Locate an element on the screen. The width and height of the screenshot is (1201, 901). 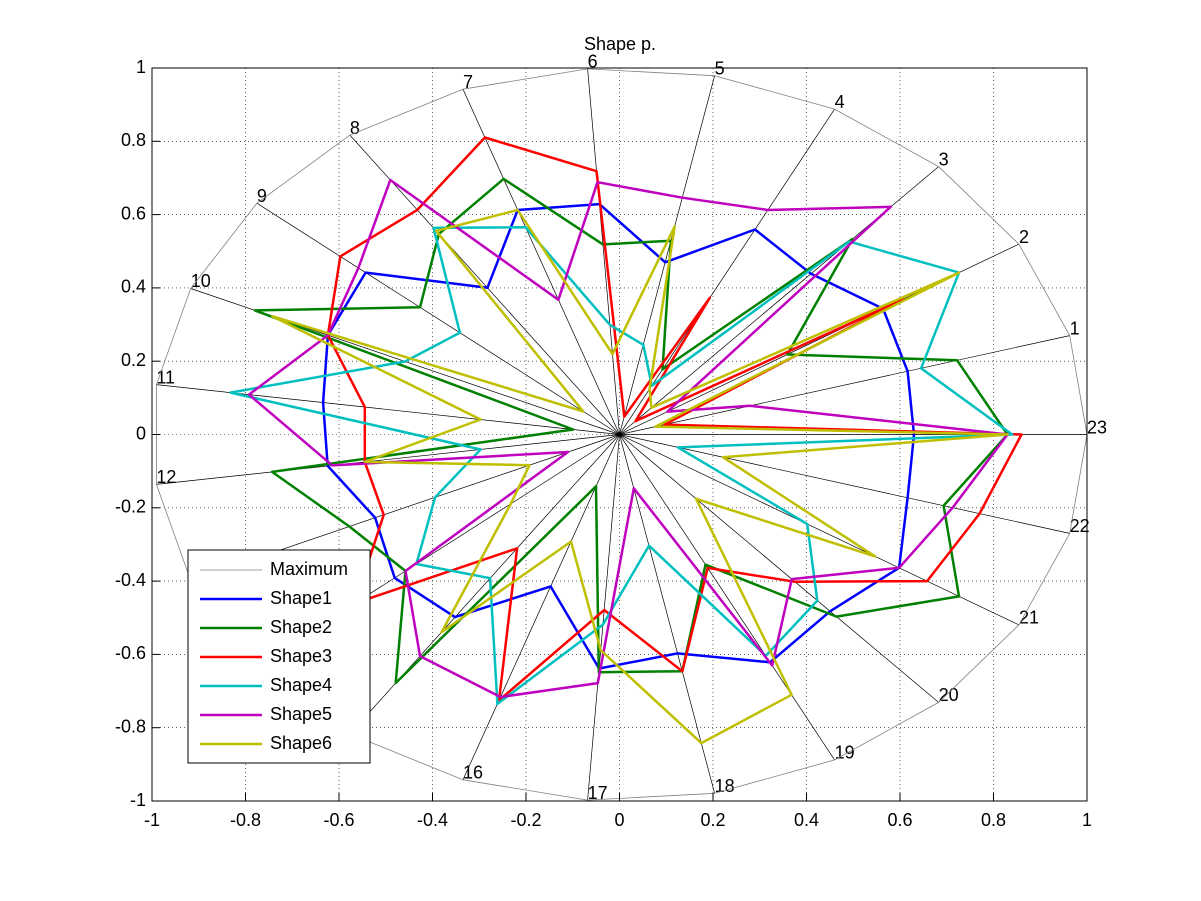
y-tick-label: -0.6 is located at coordinates (130, 653).